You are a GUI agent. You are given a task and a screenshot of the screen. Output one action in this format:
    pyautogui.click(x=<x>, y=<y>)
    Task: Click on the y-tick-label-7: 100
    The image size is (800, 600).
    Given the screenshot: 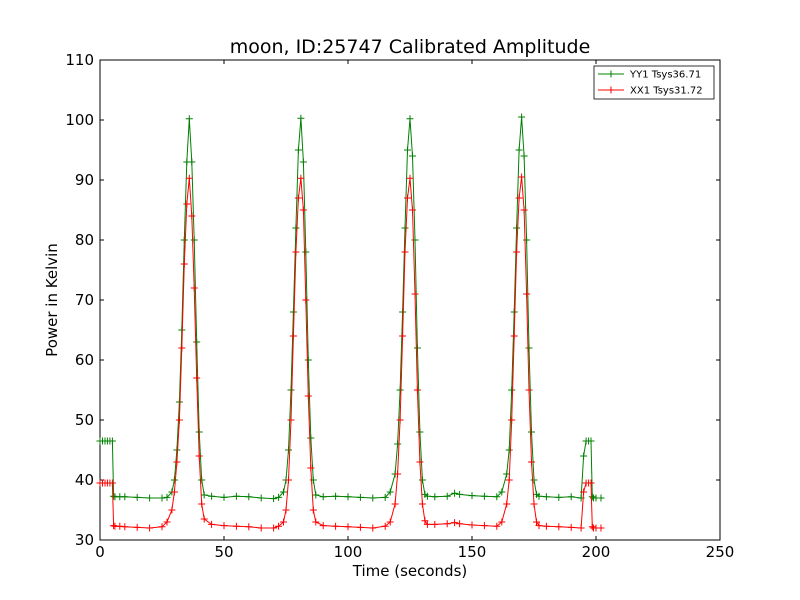 What is the action you would take?
    pyautogui.click(x=79, y=120)
    